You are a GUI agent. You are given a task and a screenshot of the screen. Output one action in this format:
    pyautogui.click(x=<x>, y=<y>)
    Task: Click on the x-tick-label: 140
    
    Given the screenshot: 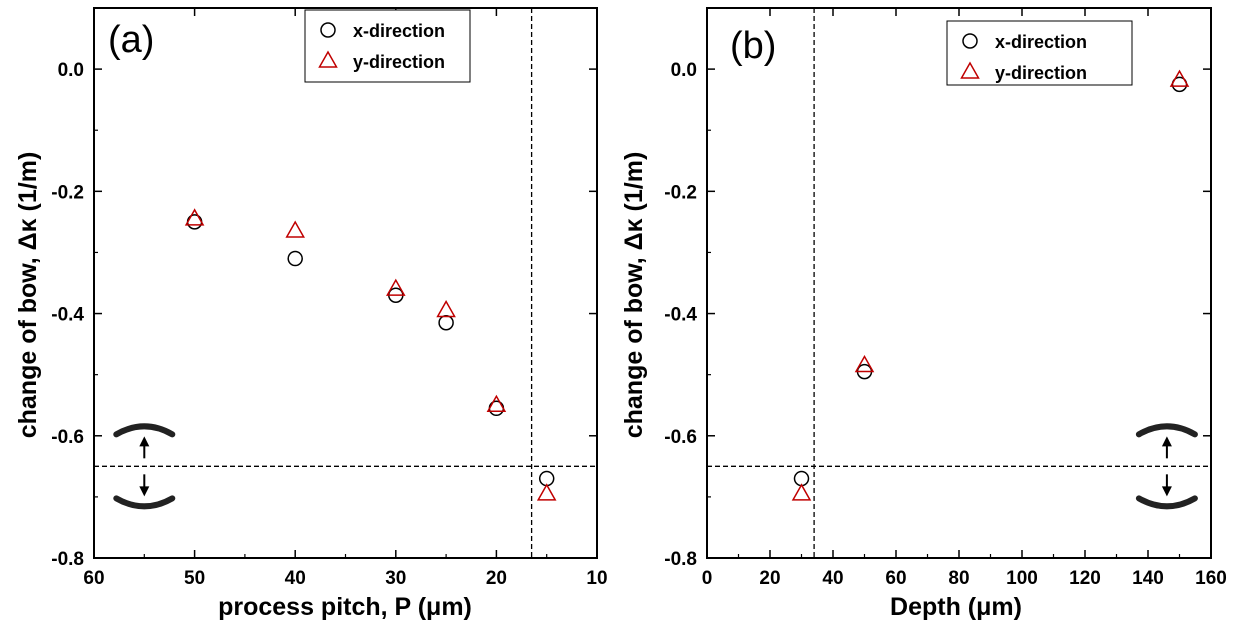 What is the action you would take?
    pyautogui.click(x=1148, y=578)
    